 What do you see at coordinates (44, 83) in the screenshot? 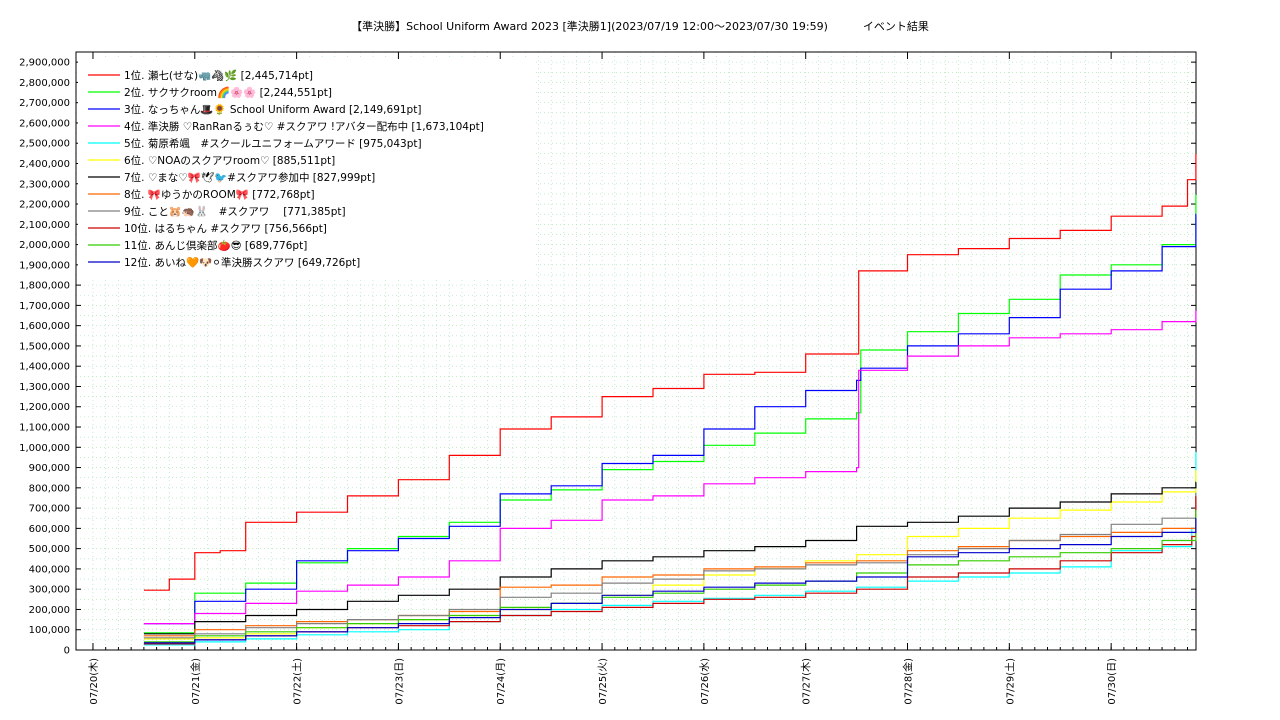
I see `y-tick-label: 2,800,000` at bounding box center [44, 83].